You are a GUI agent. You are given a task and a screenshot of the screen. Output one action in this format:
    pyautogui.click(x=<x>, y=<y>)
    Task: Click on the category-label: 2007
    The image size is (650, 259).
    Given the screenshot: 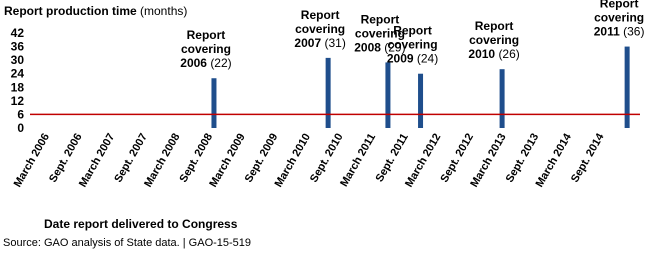 What is the action you would take?
    pyautogui.click(x=307, y=43)
    